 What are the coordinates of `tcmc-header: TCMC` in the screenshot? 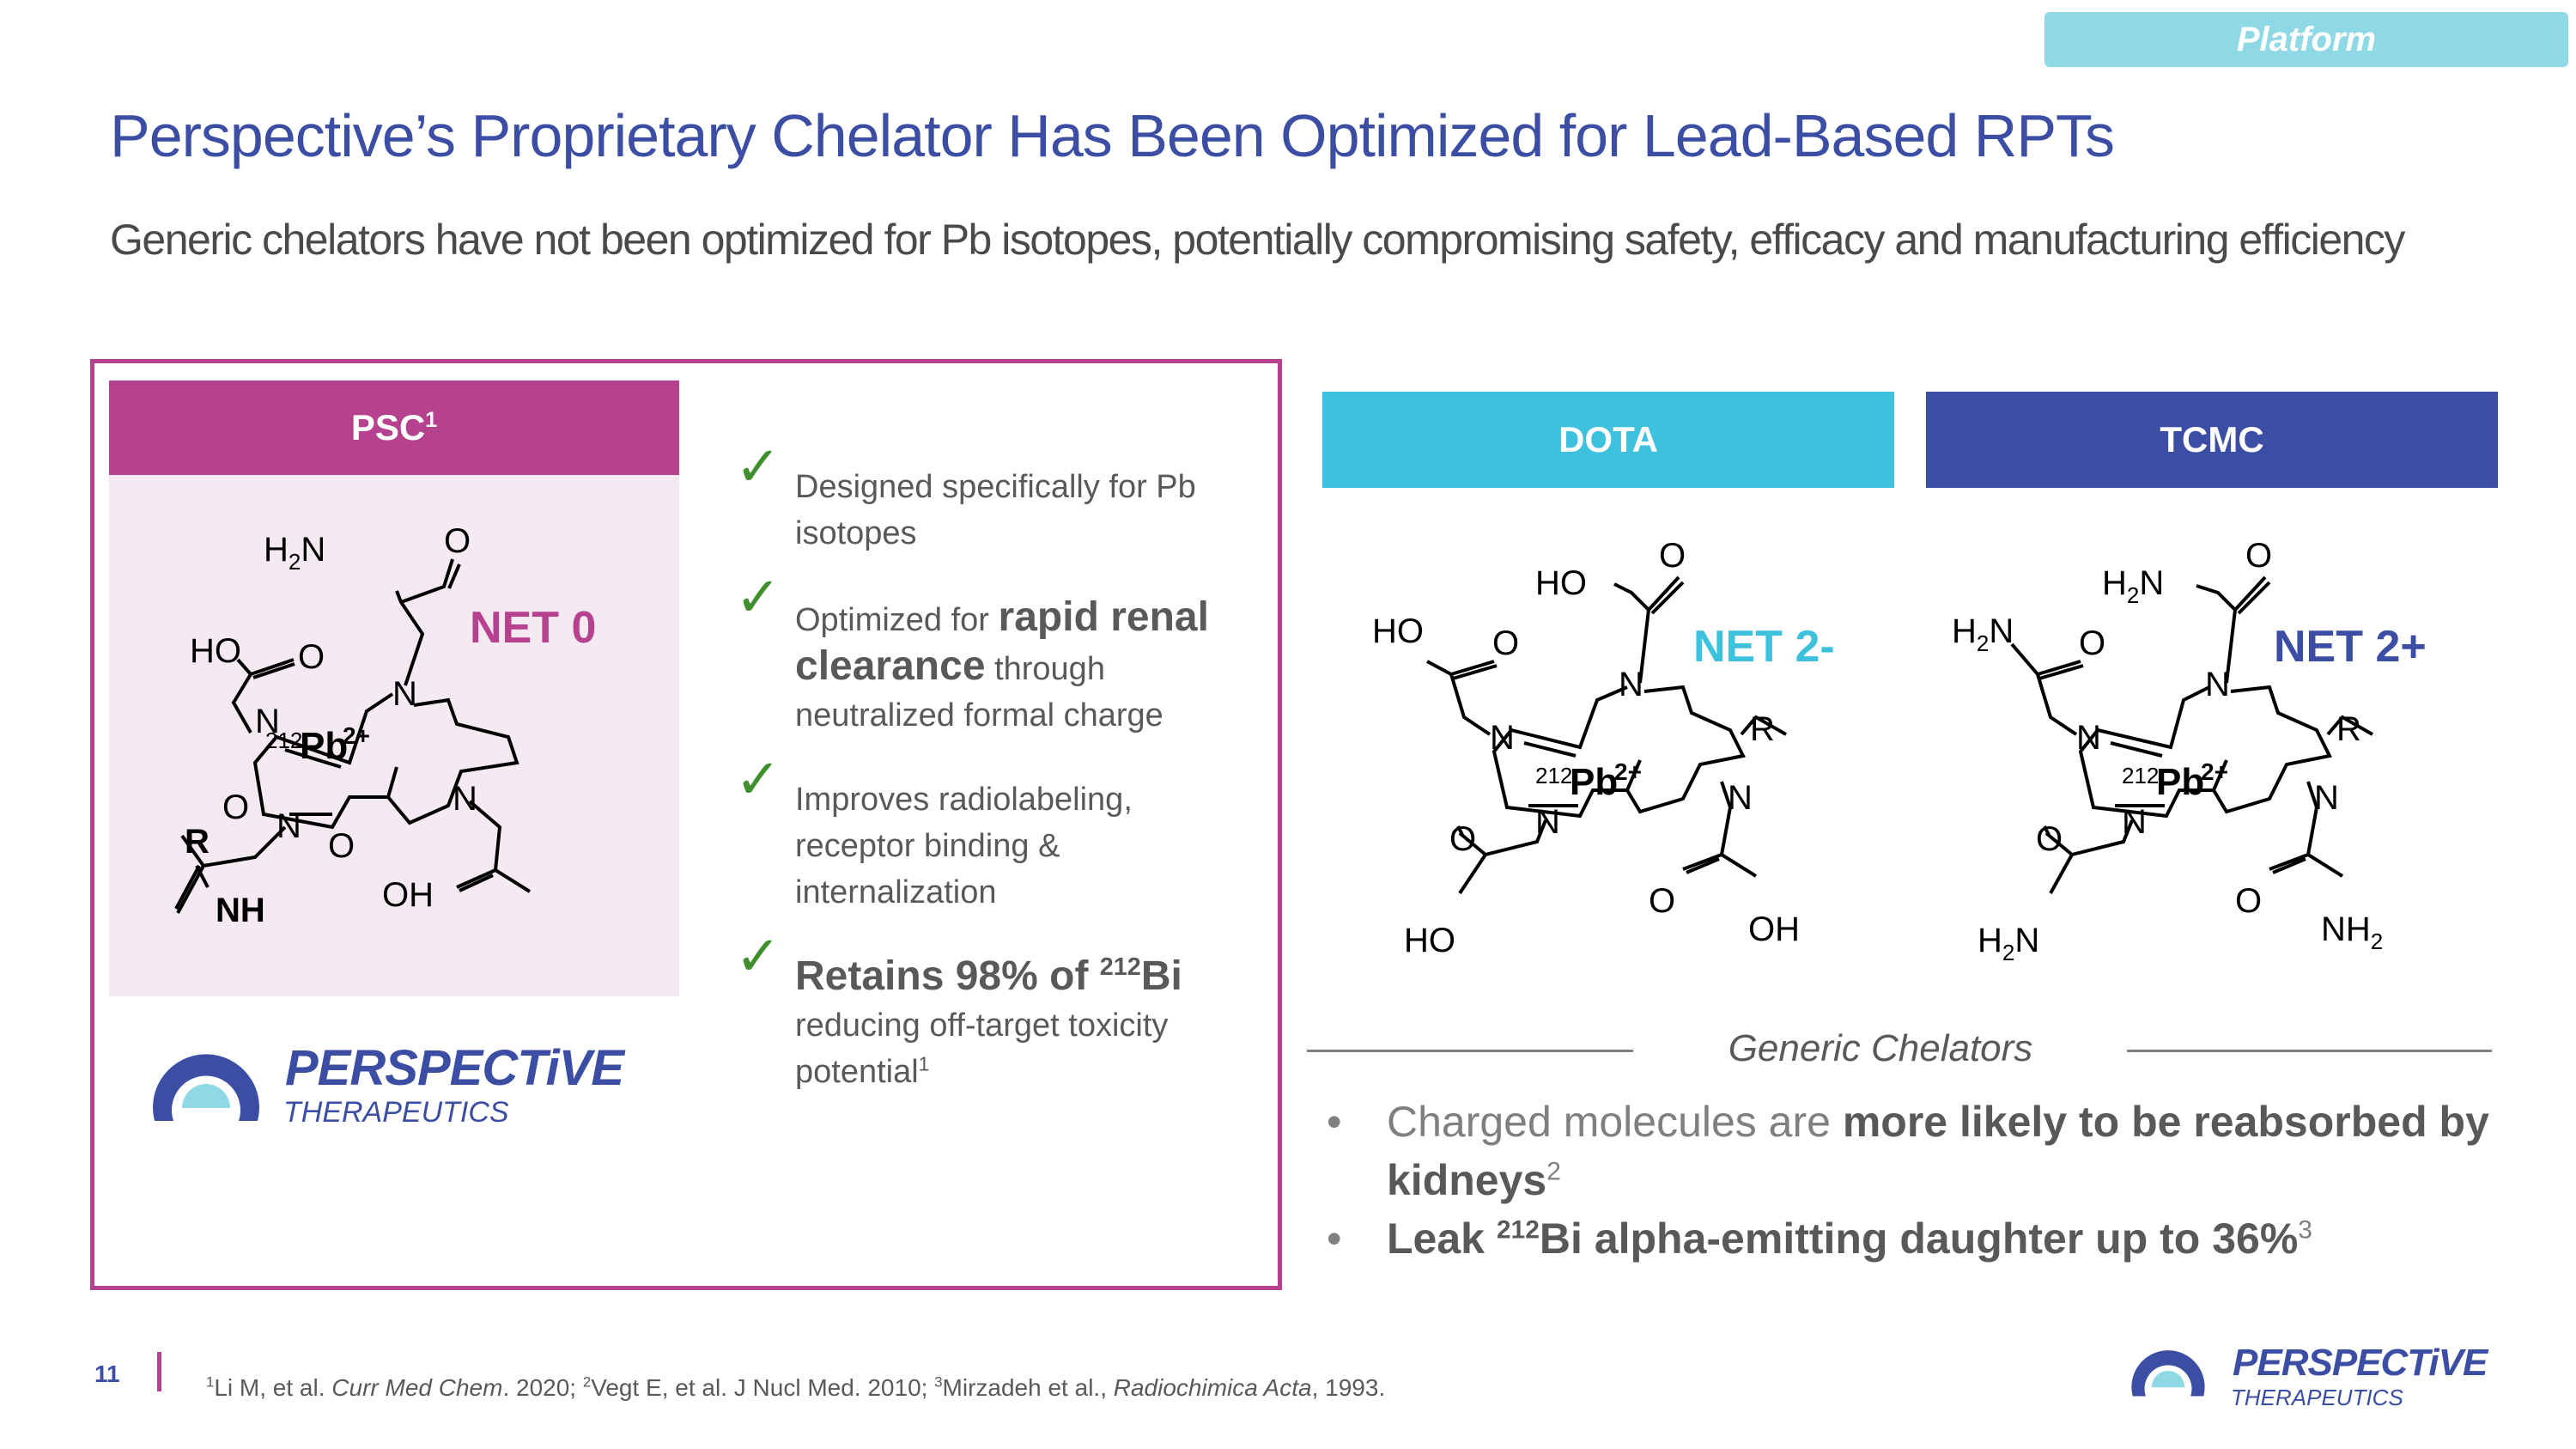 It's located at (2212, 440).